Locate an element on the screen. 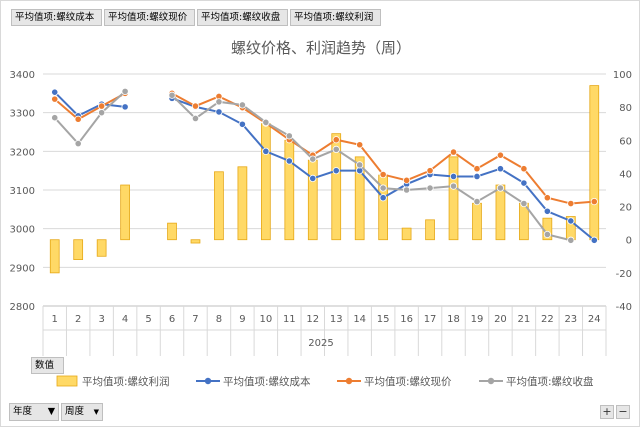 The height and width of the screenshot is (428, 640). x-tick-label: 9 is located at coordinates (242, 319).